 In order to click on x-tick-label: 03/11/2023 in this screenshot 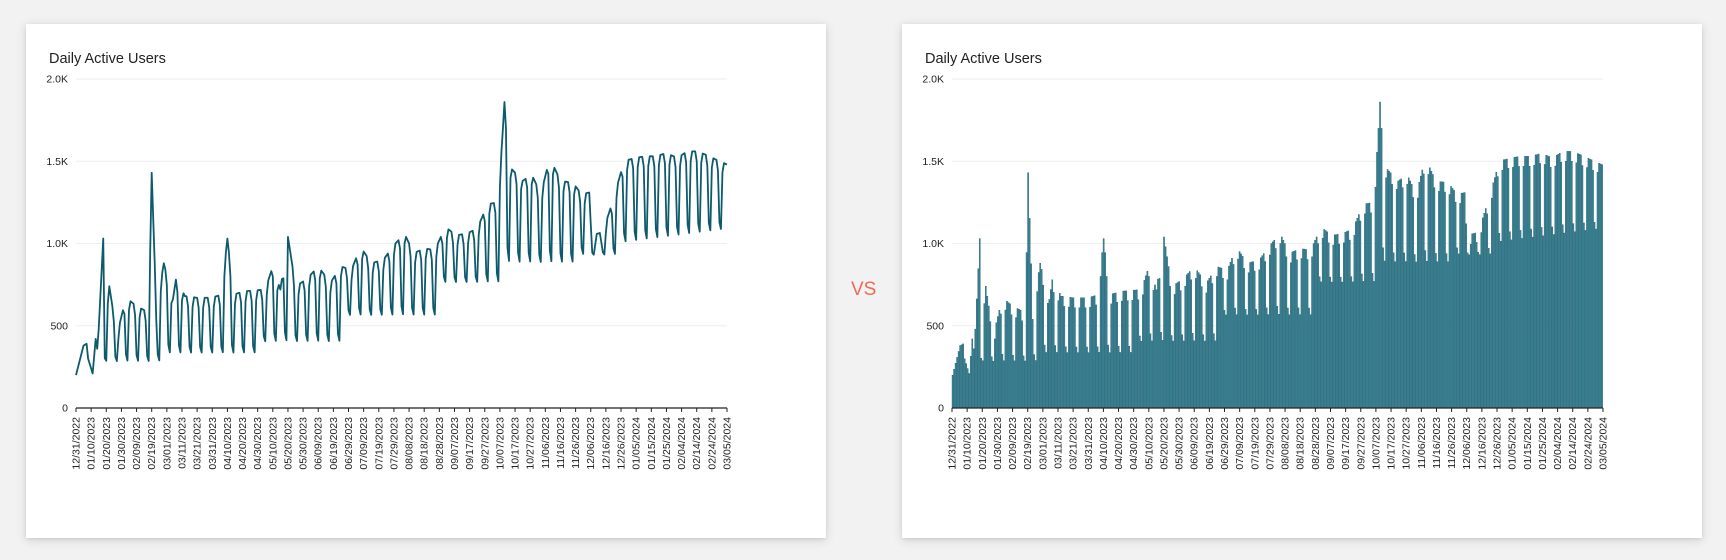, I will do `click(1058, 443)`.